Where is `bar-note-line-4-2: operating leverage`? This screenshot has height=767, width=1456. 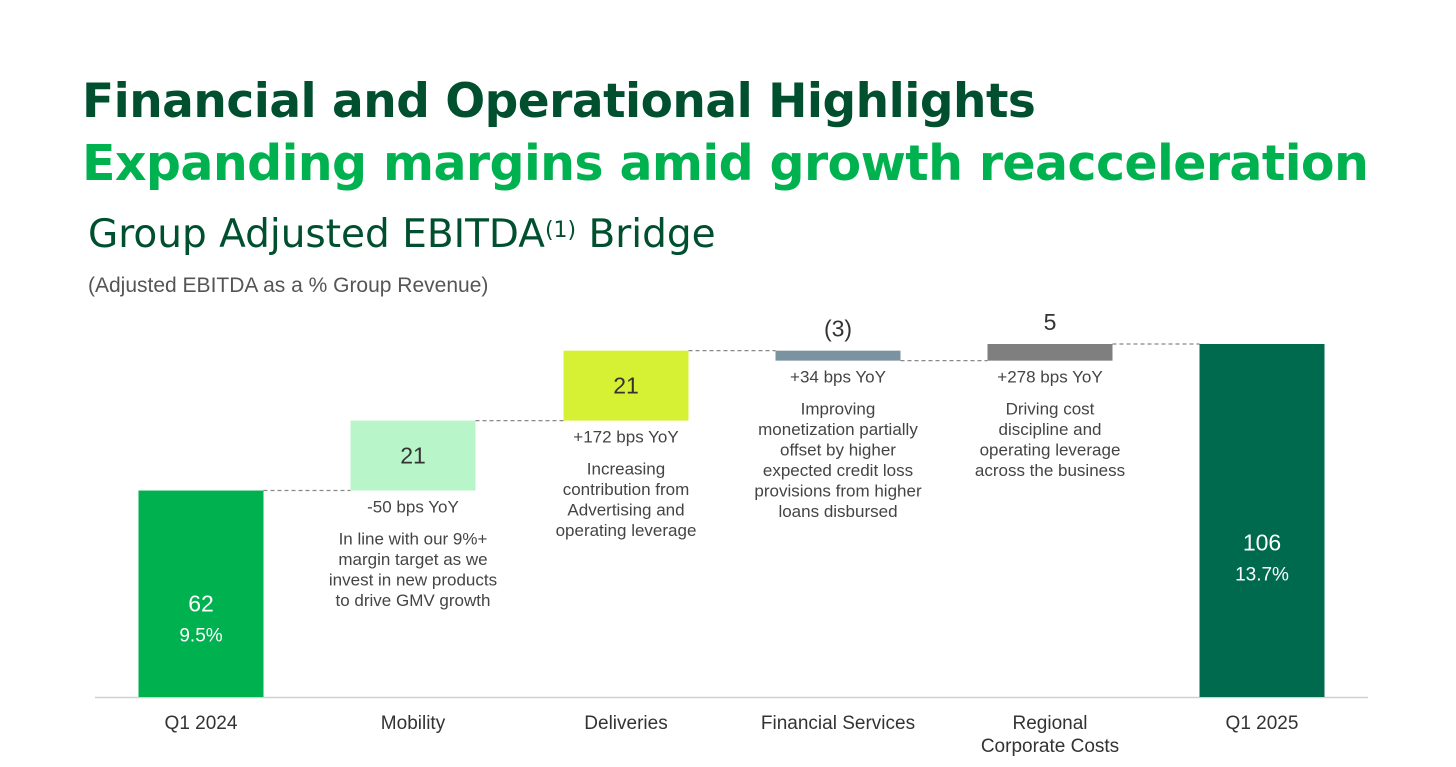 bar-note-line-4-2: operating leverage is located at coordinates (1050, 450).